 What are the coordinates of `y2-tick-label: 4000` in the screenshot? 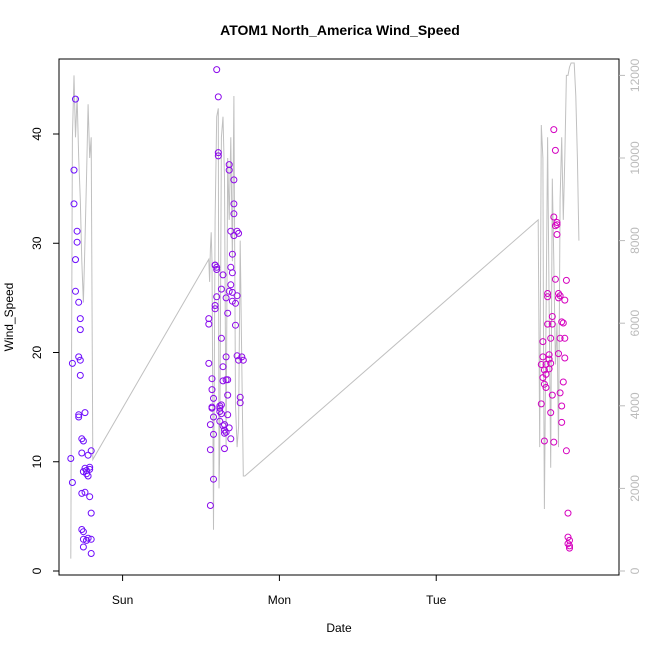 It's located at (635, 405).